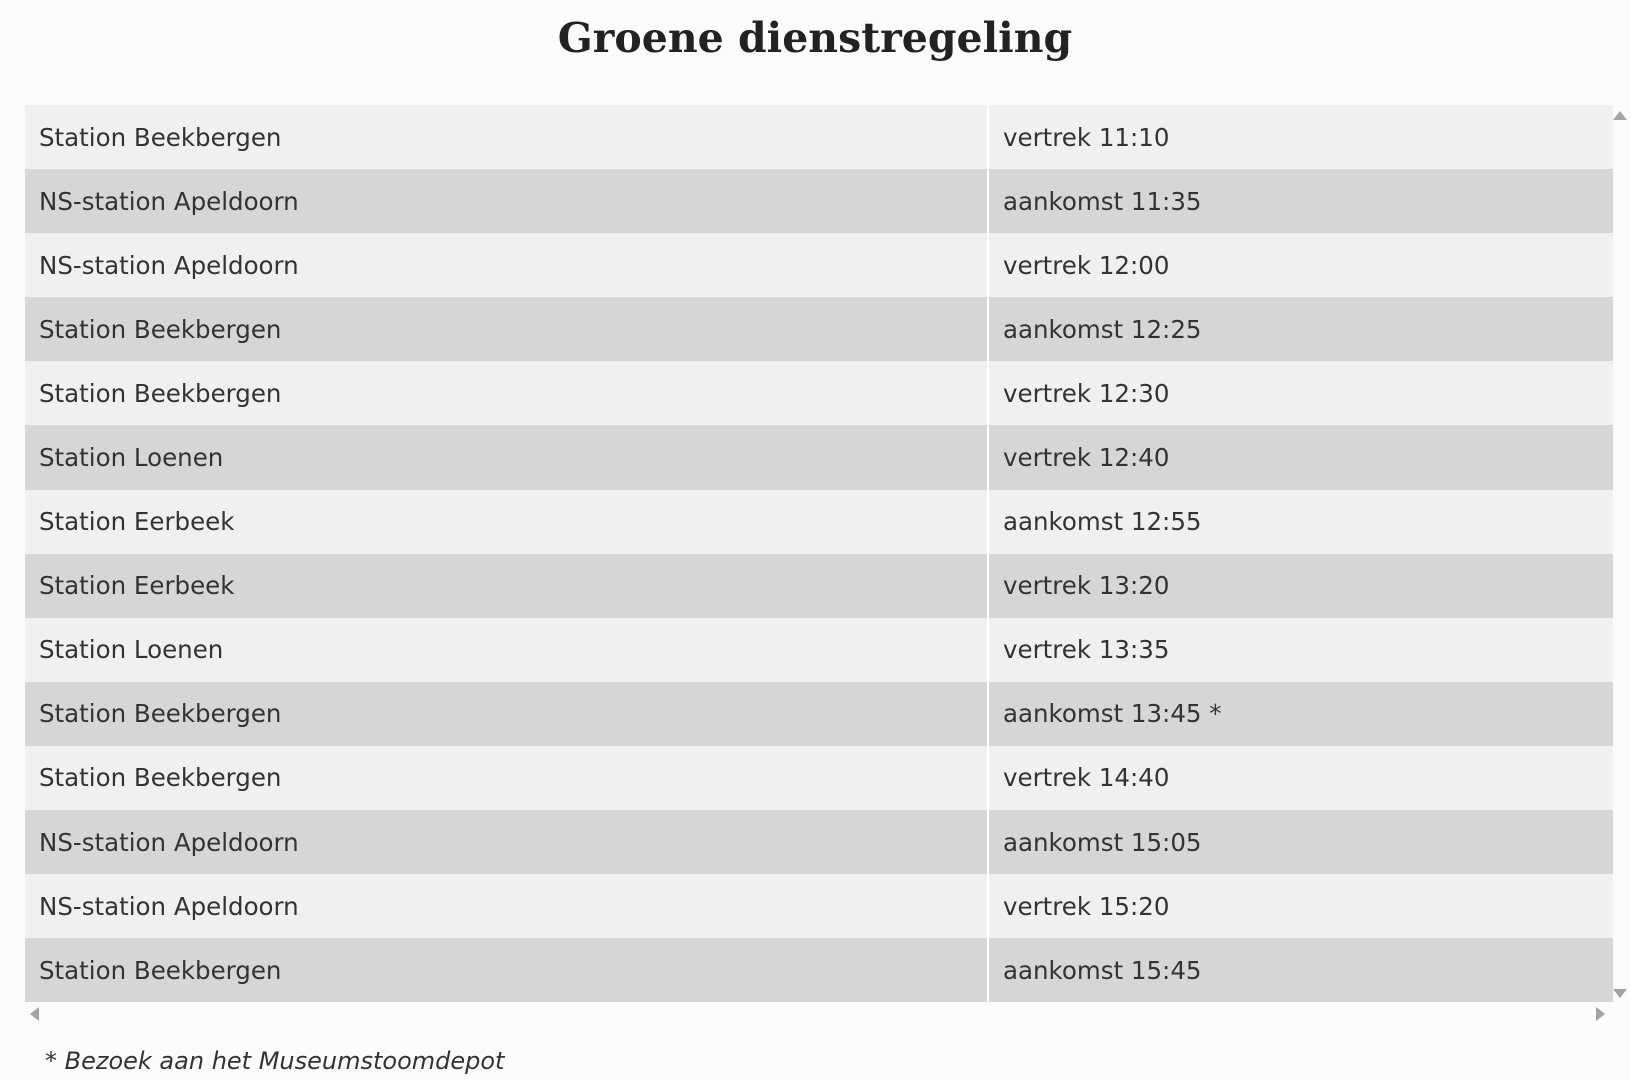 This screenshot has height=1080, width=1630. I want to click on table-row: Station Loenen vertrek 13:35, so click(819, 649).